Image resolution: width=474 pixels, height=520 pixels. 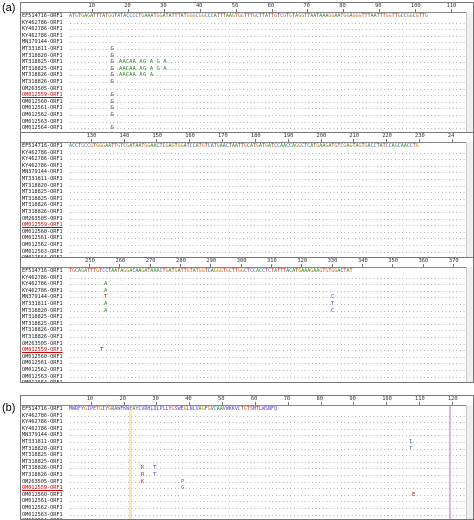 What do you see at coordinates (255, 136) in the screenshot?
I see `ruler-tick-label: 180` at bounding box center [255, 136].